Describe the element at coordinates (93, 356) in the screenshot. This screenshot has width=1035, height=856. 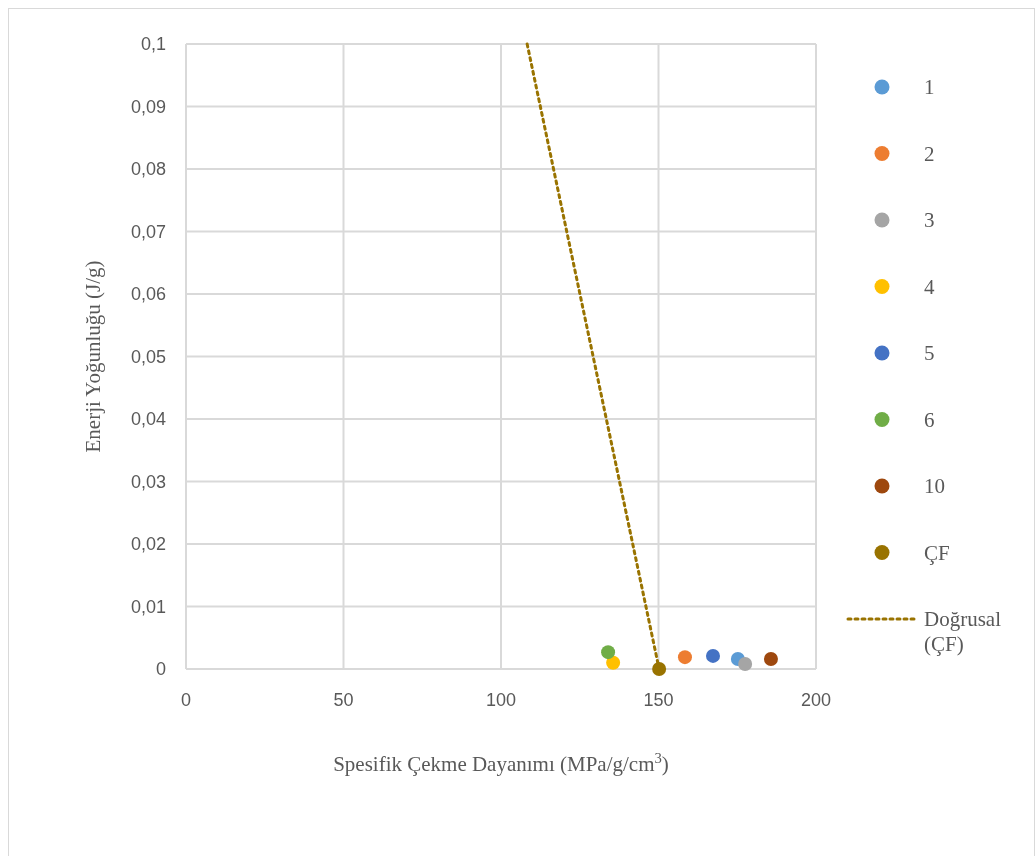
I see `y-axis-title: Enerji Yoğunluğu (J/g)` at that location.